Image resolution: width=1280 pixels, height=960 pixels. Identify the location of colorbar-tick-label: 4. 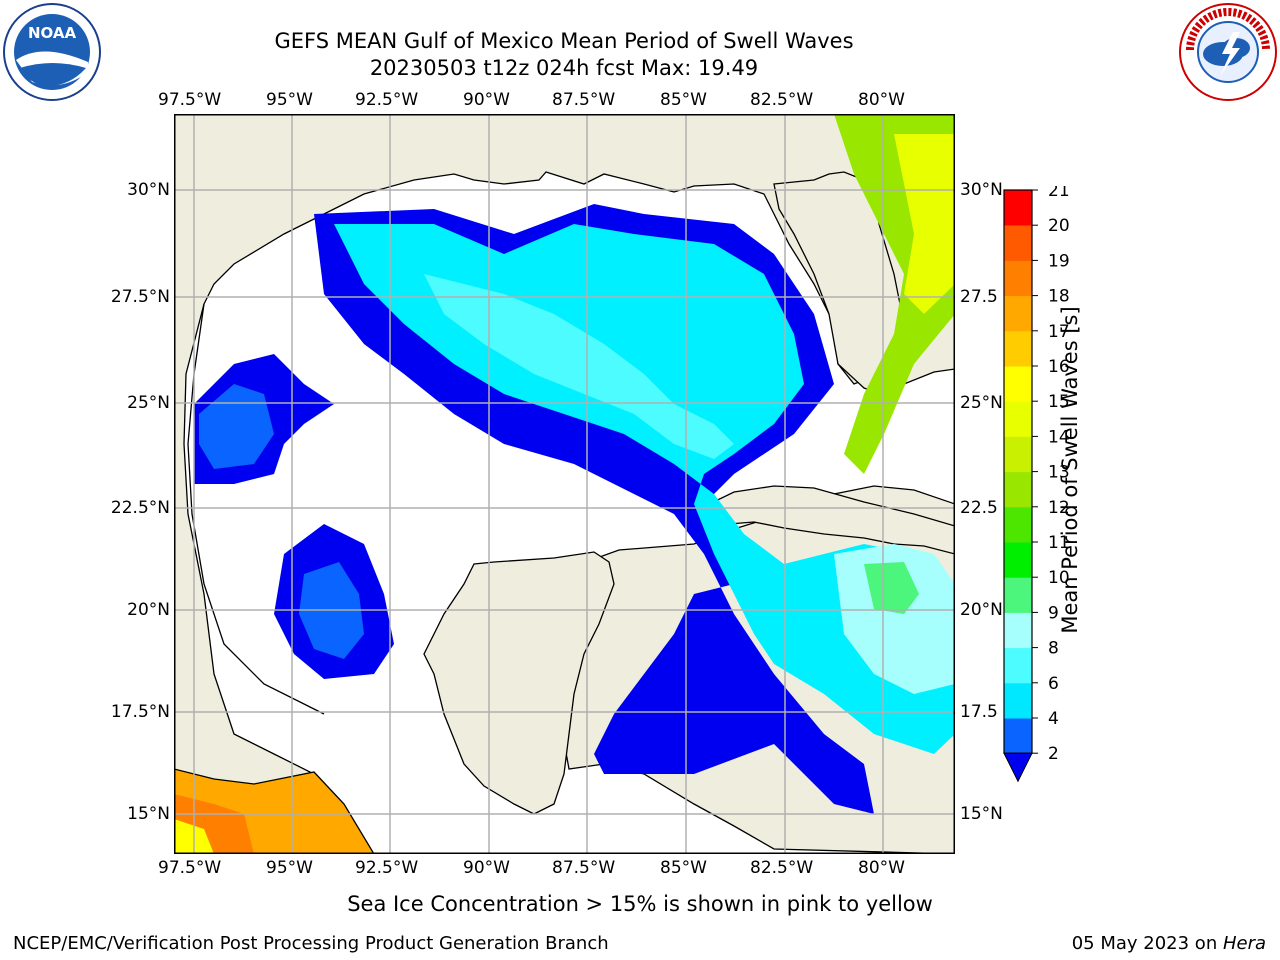
(1053, 719).